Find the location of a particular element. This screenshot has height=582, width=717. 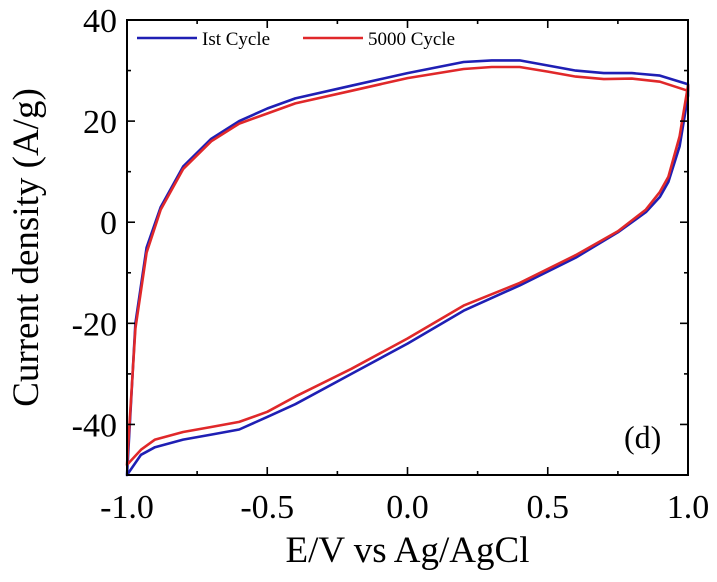

y-axis-title: Current density (A/g) is located at coordinates (26, 247).